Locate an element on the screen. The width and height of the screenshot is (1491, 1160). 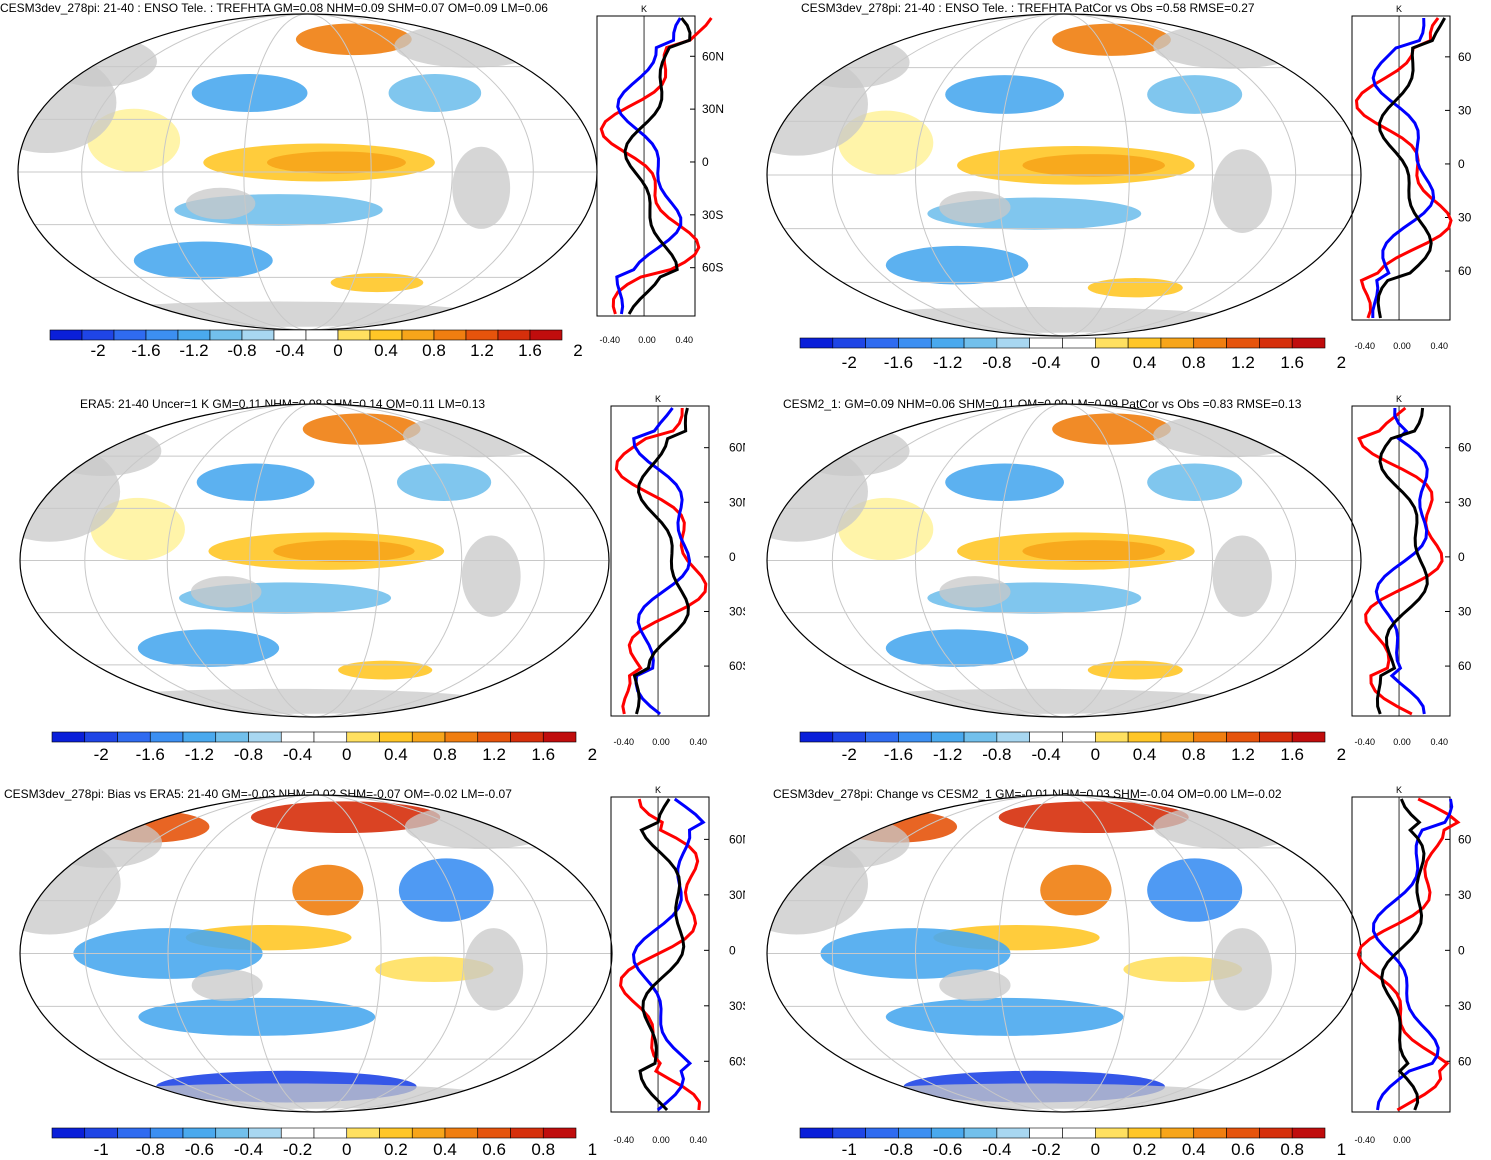
profile-line-blue is located at coordinates (668, 954).